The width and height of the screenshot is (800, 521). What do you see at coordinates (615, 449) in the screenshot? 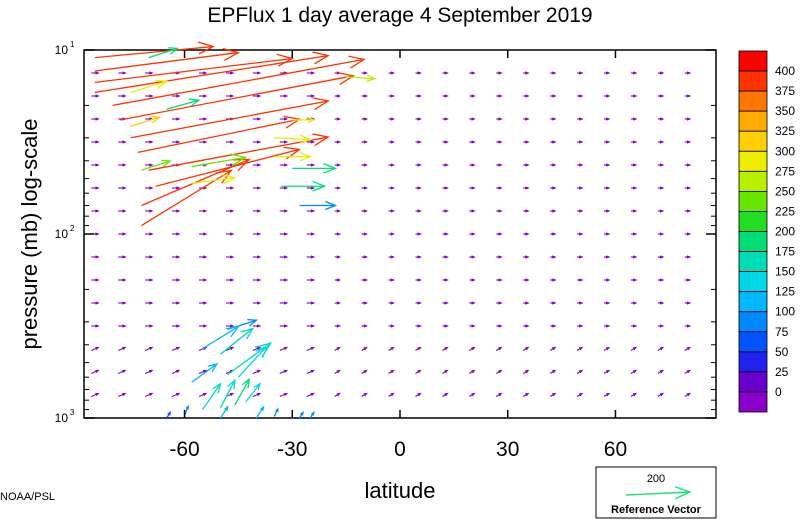
I see `x-tick-label: 60` at bounding box center [615, 449].